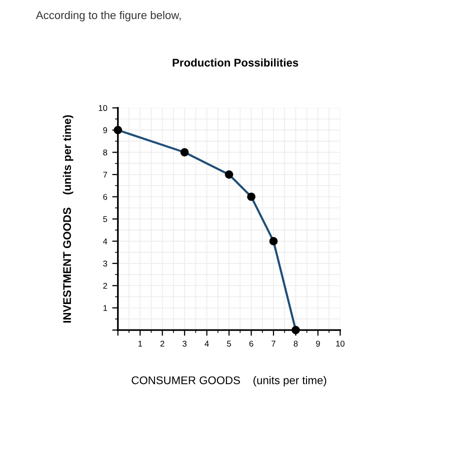  I want to click on y-tick-label: 4, so click(105, 241).